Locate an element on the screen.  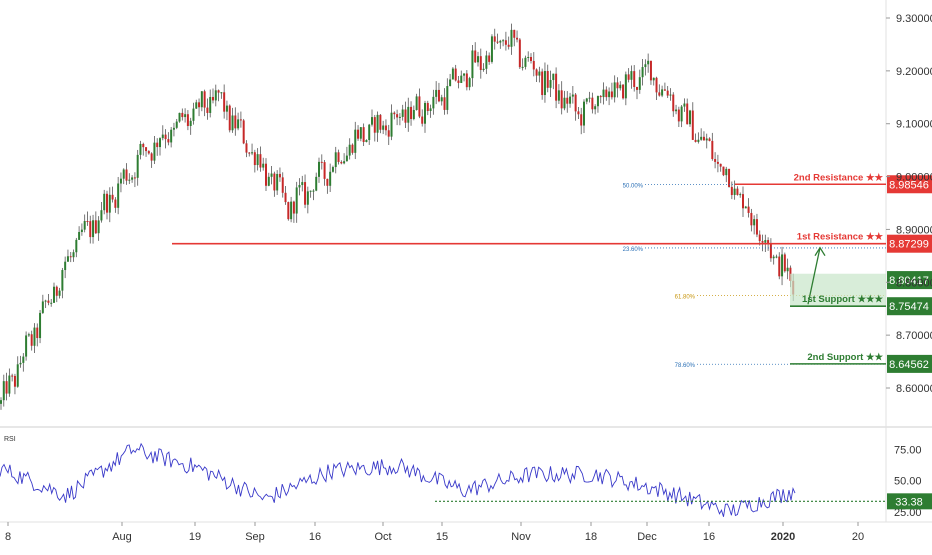
price-tick-label: 8.90000 is located at coordinates (914, 230).